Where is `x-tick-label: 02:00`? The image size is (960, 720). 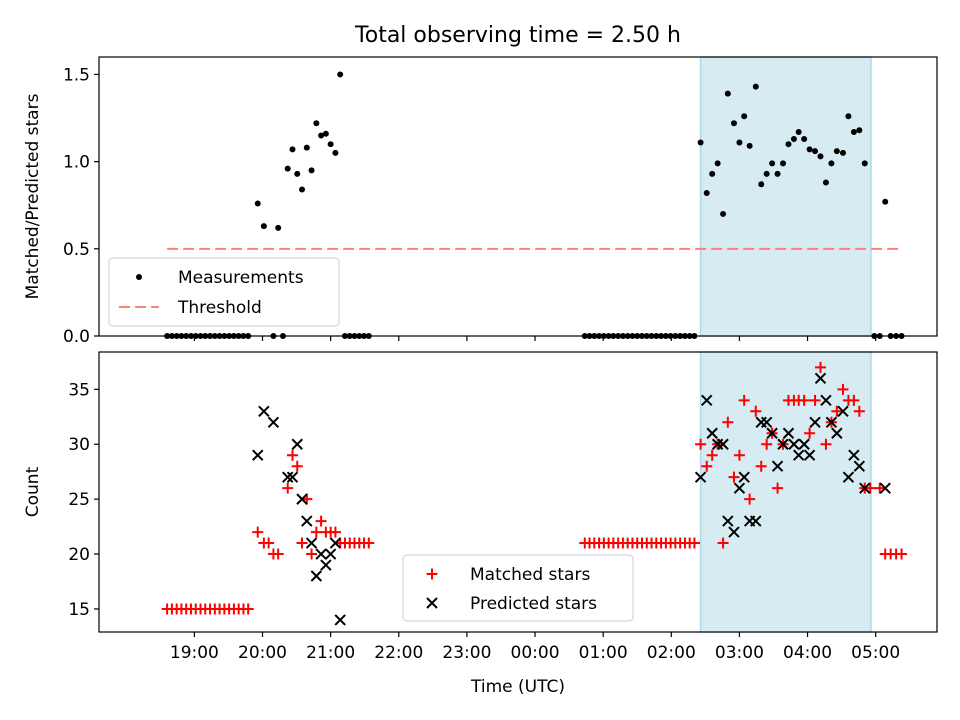 x-tick-label: 02:00 is located at coordinates (671, 653).